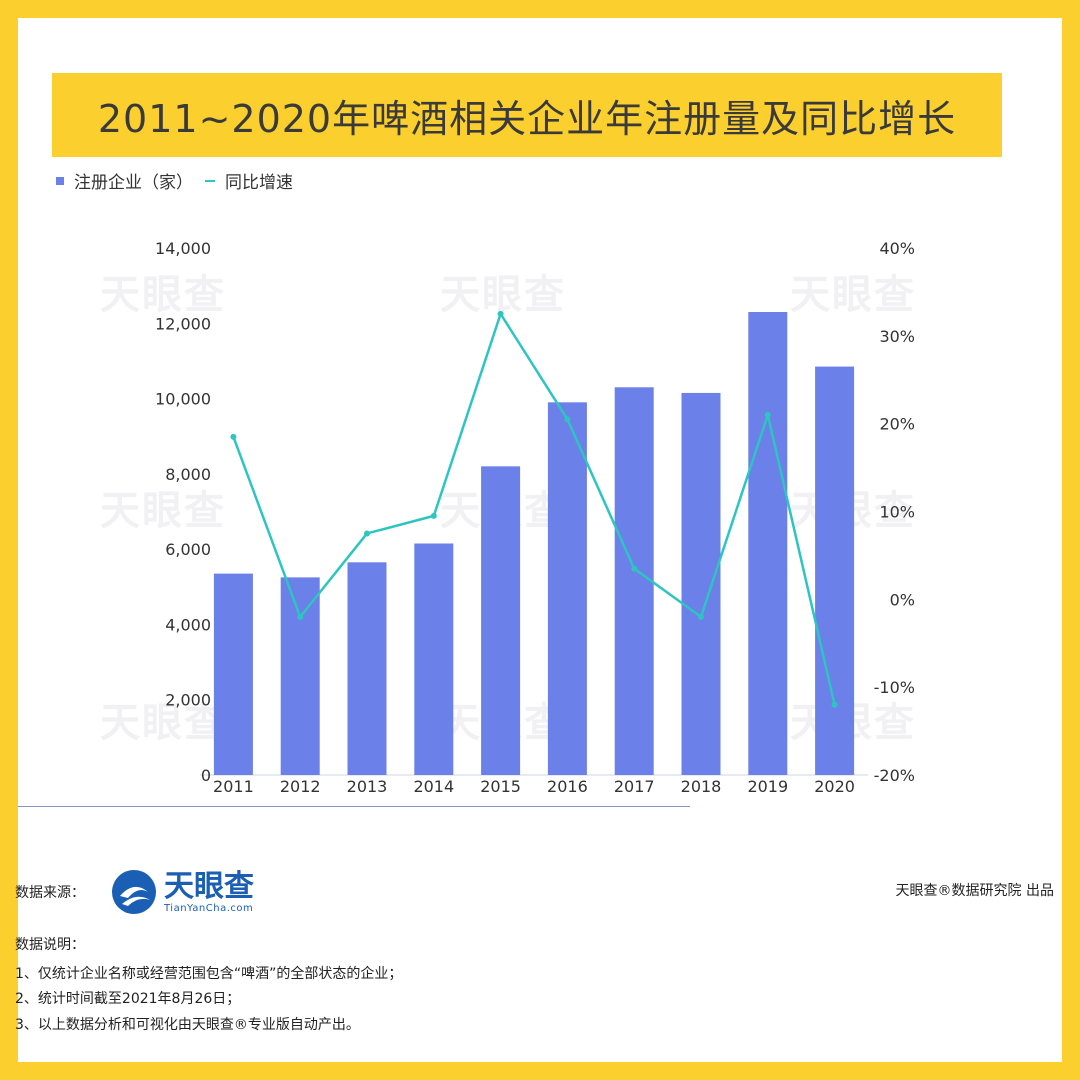 The image size is (1080, 1080). Describe the element at coordinates (188, 549) in the screenshot. I see `y-left-tick-label: 6,000` at that location.